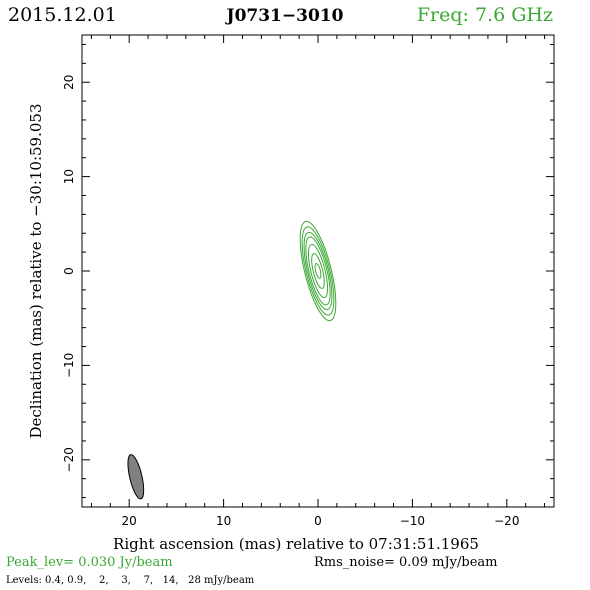 The width and height of the screenshot is (590, 590). What do you see at coordinates (69, 271) in the screenshot?
I see `y-tick-label: 0` at bounding box center [69, 271].